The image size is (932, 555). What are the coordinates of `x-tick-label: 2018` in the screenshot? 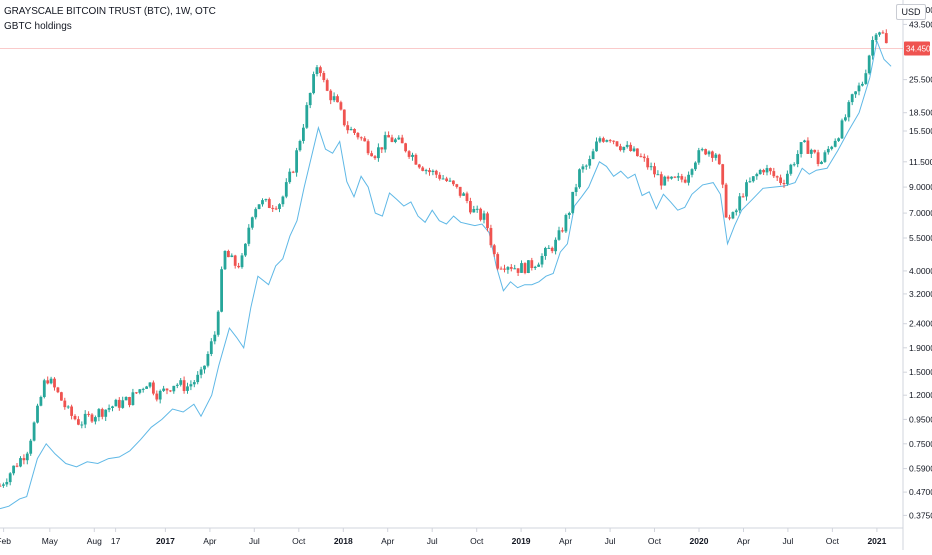 It's located at (343, 541).